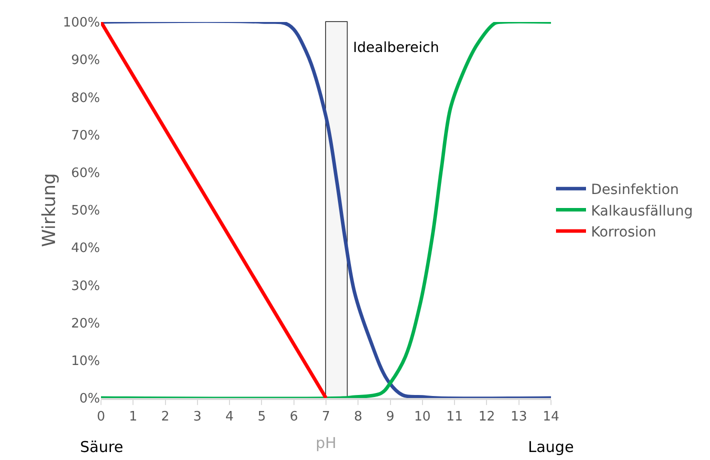 This screenshot has height=460, width=710. I want to click on text: Lauge, so click(551, 447).